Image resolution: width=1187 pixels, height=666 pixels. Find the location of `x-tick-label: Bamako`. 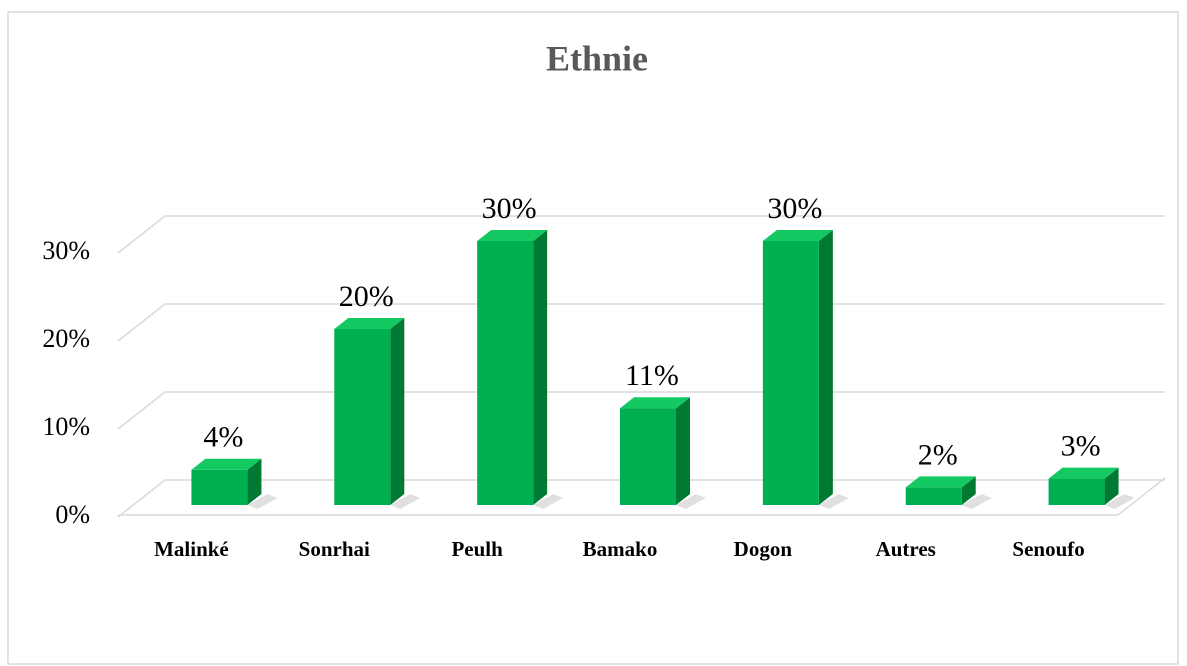

x-tick-label: Bamako is located at coordinates (620, 549).